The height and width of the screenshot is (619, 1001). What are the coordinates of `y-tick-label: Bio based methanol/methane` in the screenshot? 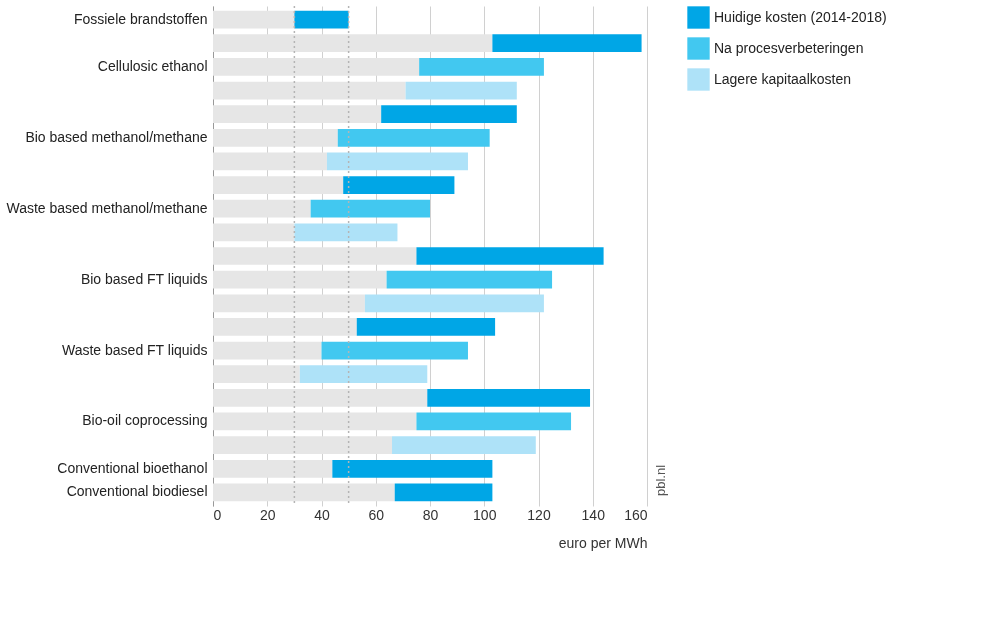 It's located at (116, 136).